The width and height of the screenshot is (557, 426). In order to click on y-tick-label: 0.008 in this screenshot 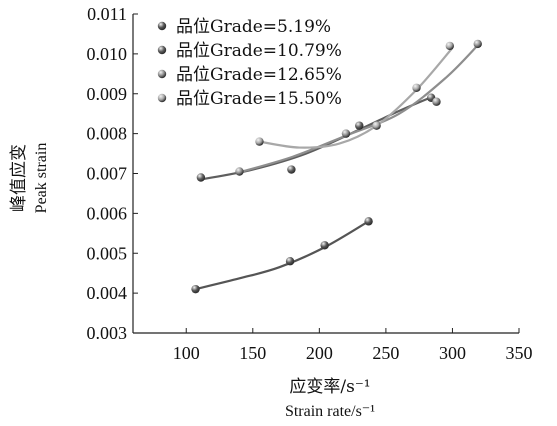, I will do `click(107, 134)`.